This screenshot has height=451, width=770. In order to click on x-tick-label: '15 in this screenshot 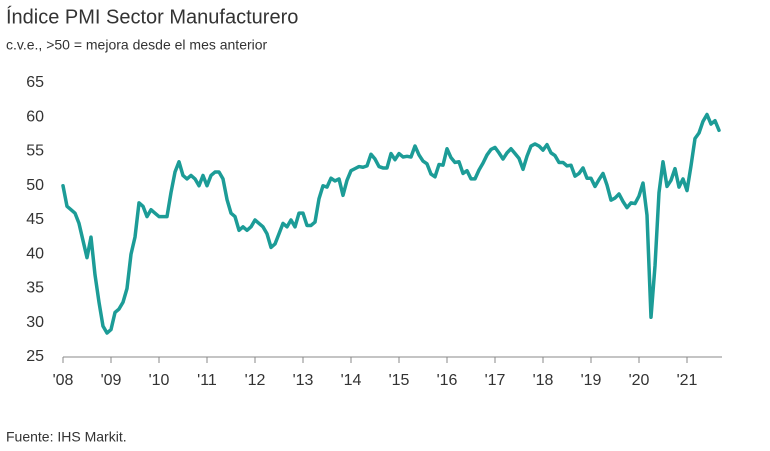, I will do `click(399, 380)`.